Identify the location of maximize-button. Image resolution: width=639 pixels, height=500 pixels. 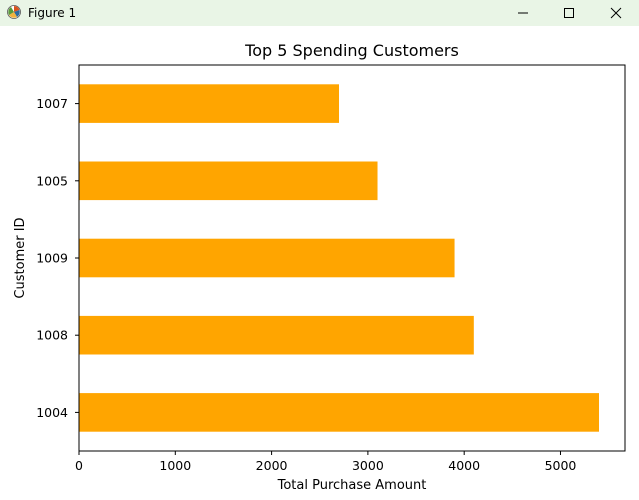
(569, 13).